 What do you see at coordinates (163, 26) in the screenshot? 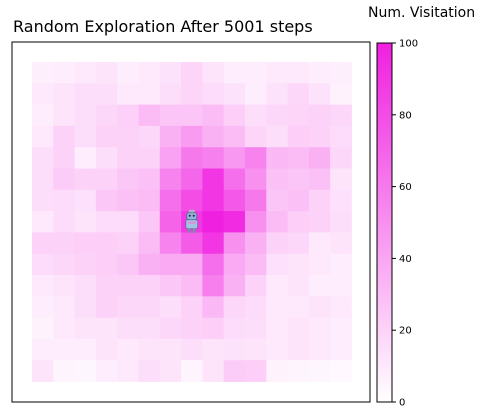
I see `chart-title: Random Exploration After 5001 steps` at bounding box center [163, 26].